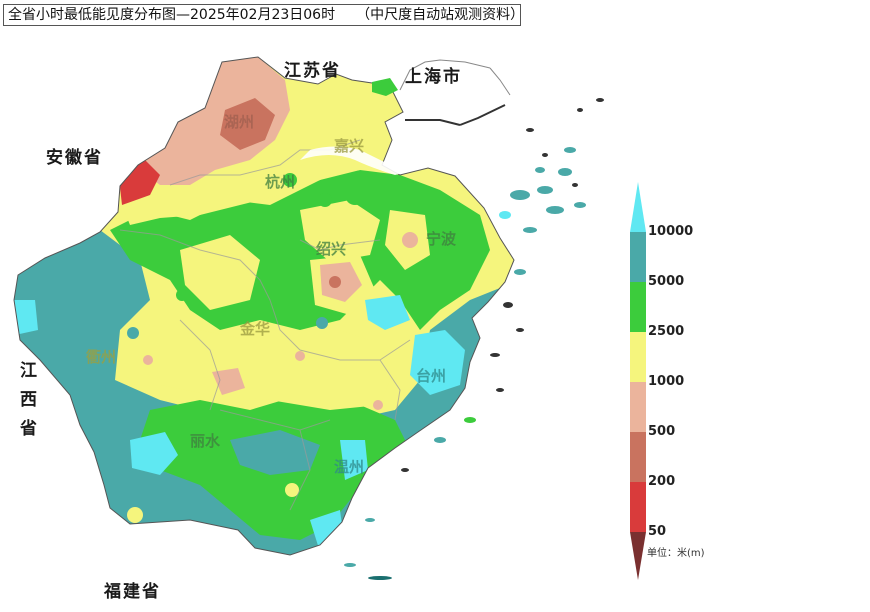 The image size is (870, 612). Describe the element at coordinates (28, 371) in the screenshot. I see `label-jiangxi-1: 江` at that location.